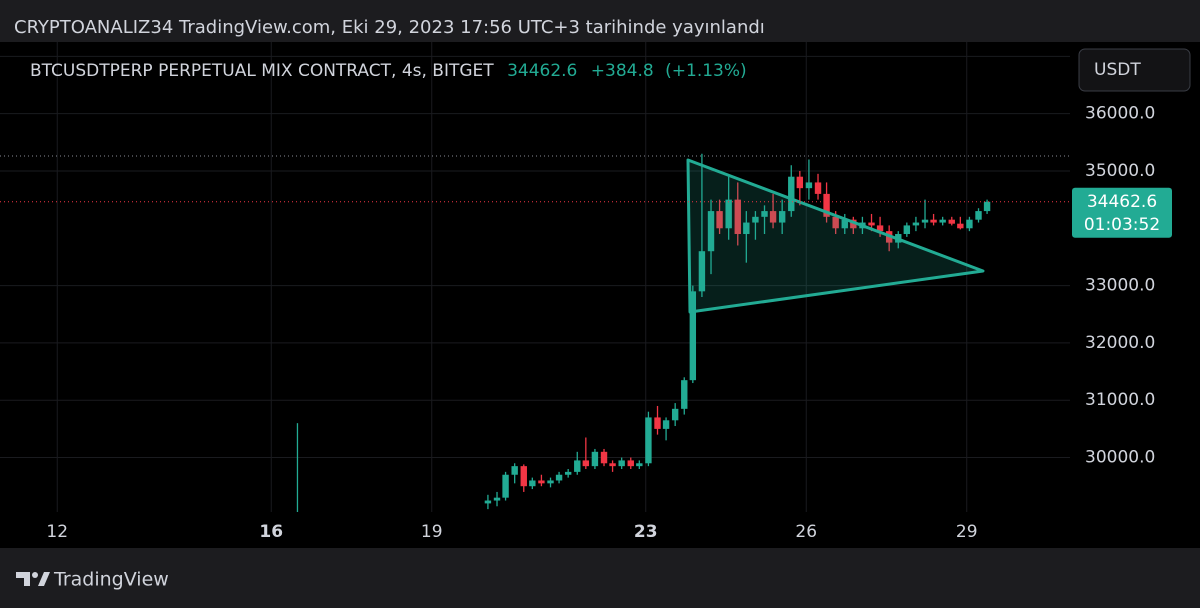 The image size is (1200, 608). I want to click on currency-button, so click(1134, 70).